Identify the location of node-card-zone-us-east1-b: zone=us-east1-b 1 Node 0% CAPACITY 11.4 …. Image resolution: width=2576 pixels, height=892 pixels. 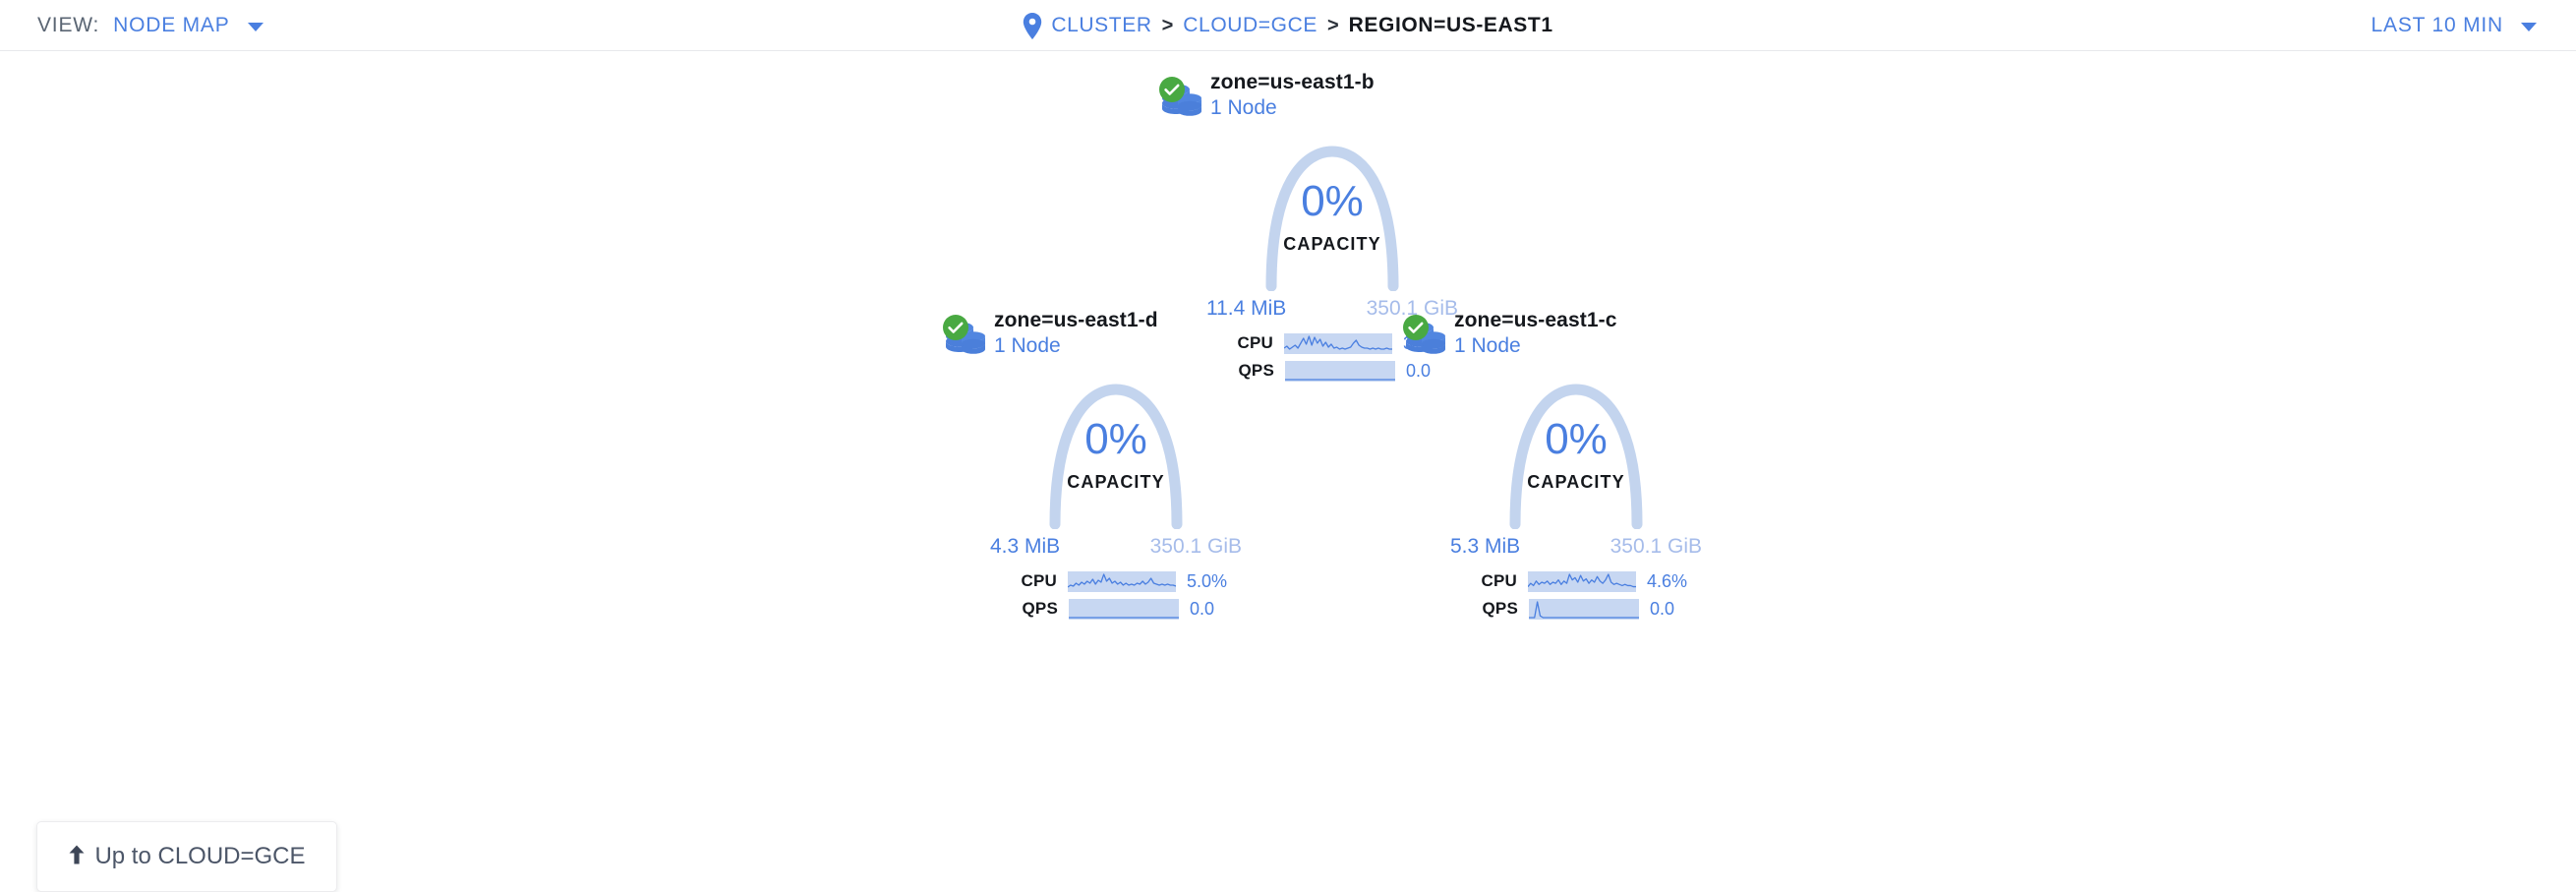
(1332, 225).